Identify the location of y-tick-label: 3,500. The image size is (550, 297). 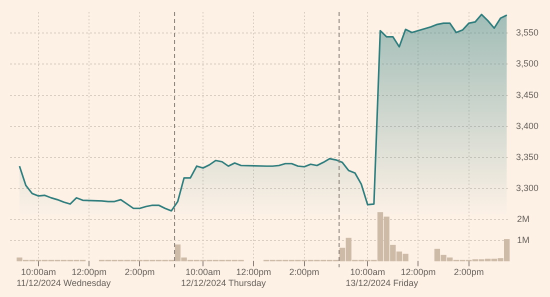
(527, 63).